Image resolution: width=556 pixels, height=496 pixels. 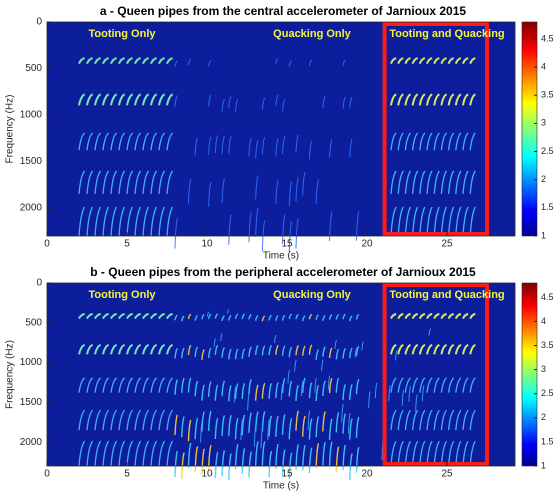 I want to click on y-tick-label: 1000, so click(x=31, y=115).